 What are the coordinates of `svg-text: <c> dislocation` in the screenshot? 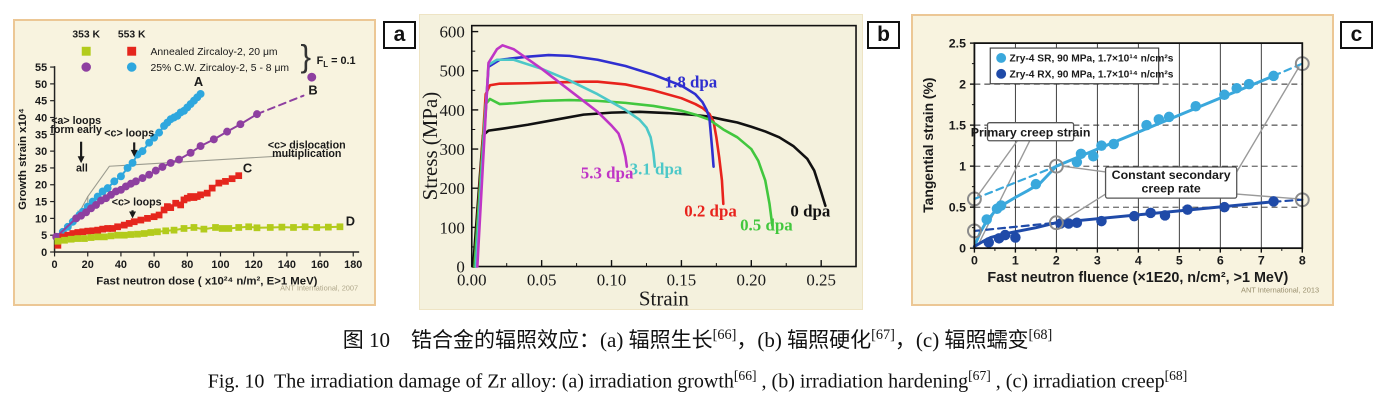 It's located at (307, 145).